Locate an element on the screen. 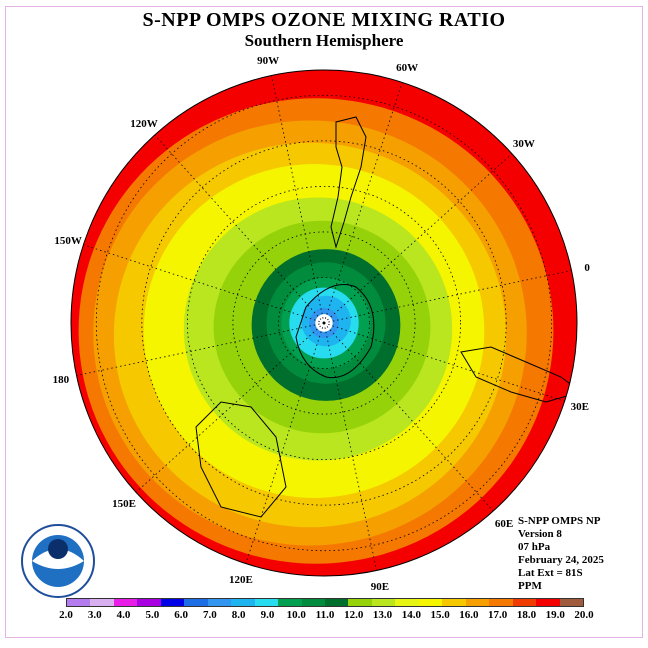 This screenshot has width=648, height=648. colorbar-tick-label: 11.0 is located at coordinates (325, 615).